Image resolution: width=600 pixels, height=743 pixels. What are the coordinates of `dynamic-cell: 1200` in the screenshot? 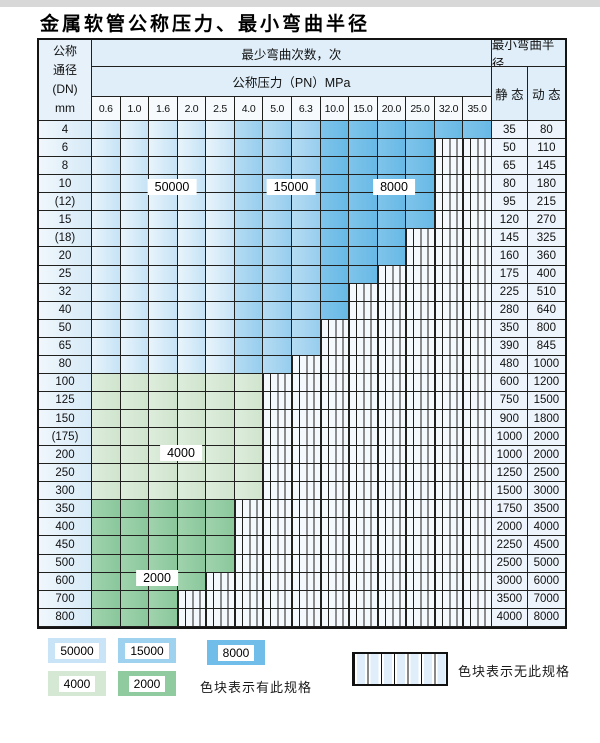 It's located at (546, 382).